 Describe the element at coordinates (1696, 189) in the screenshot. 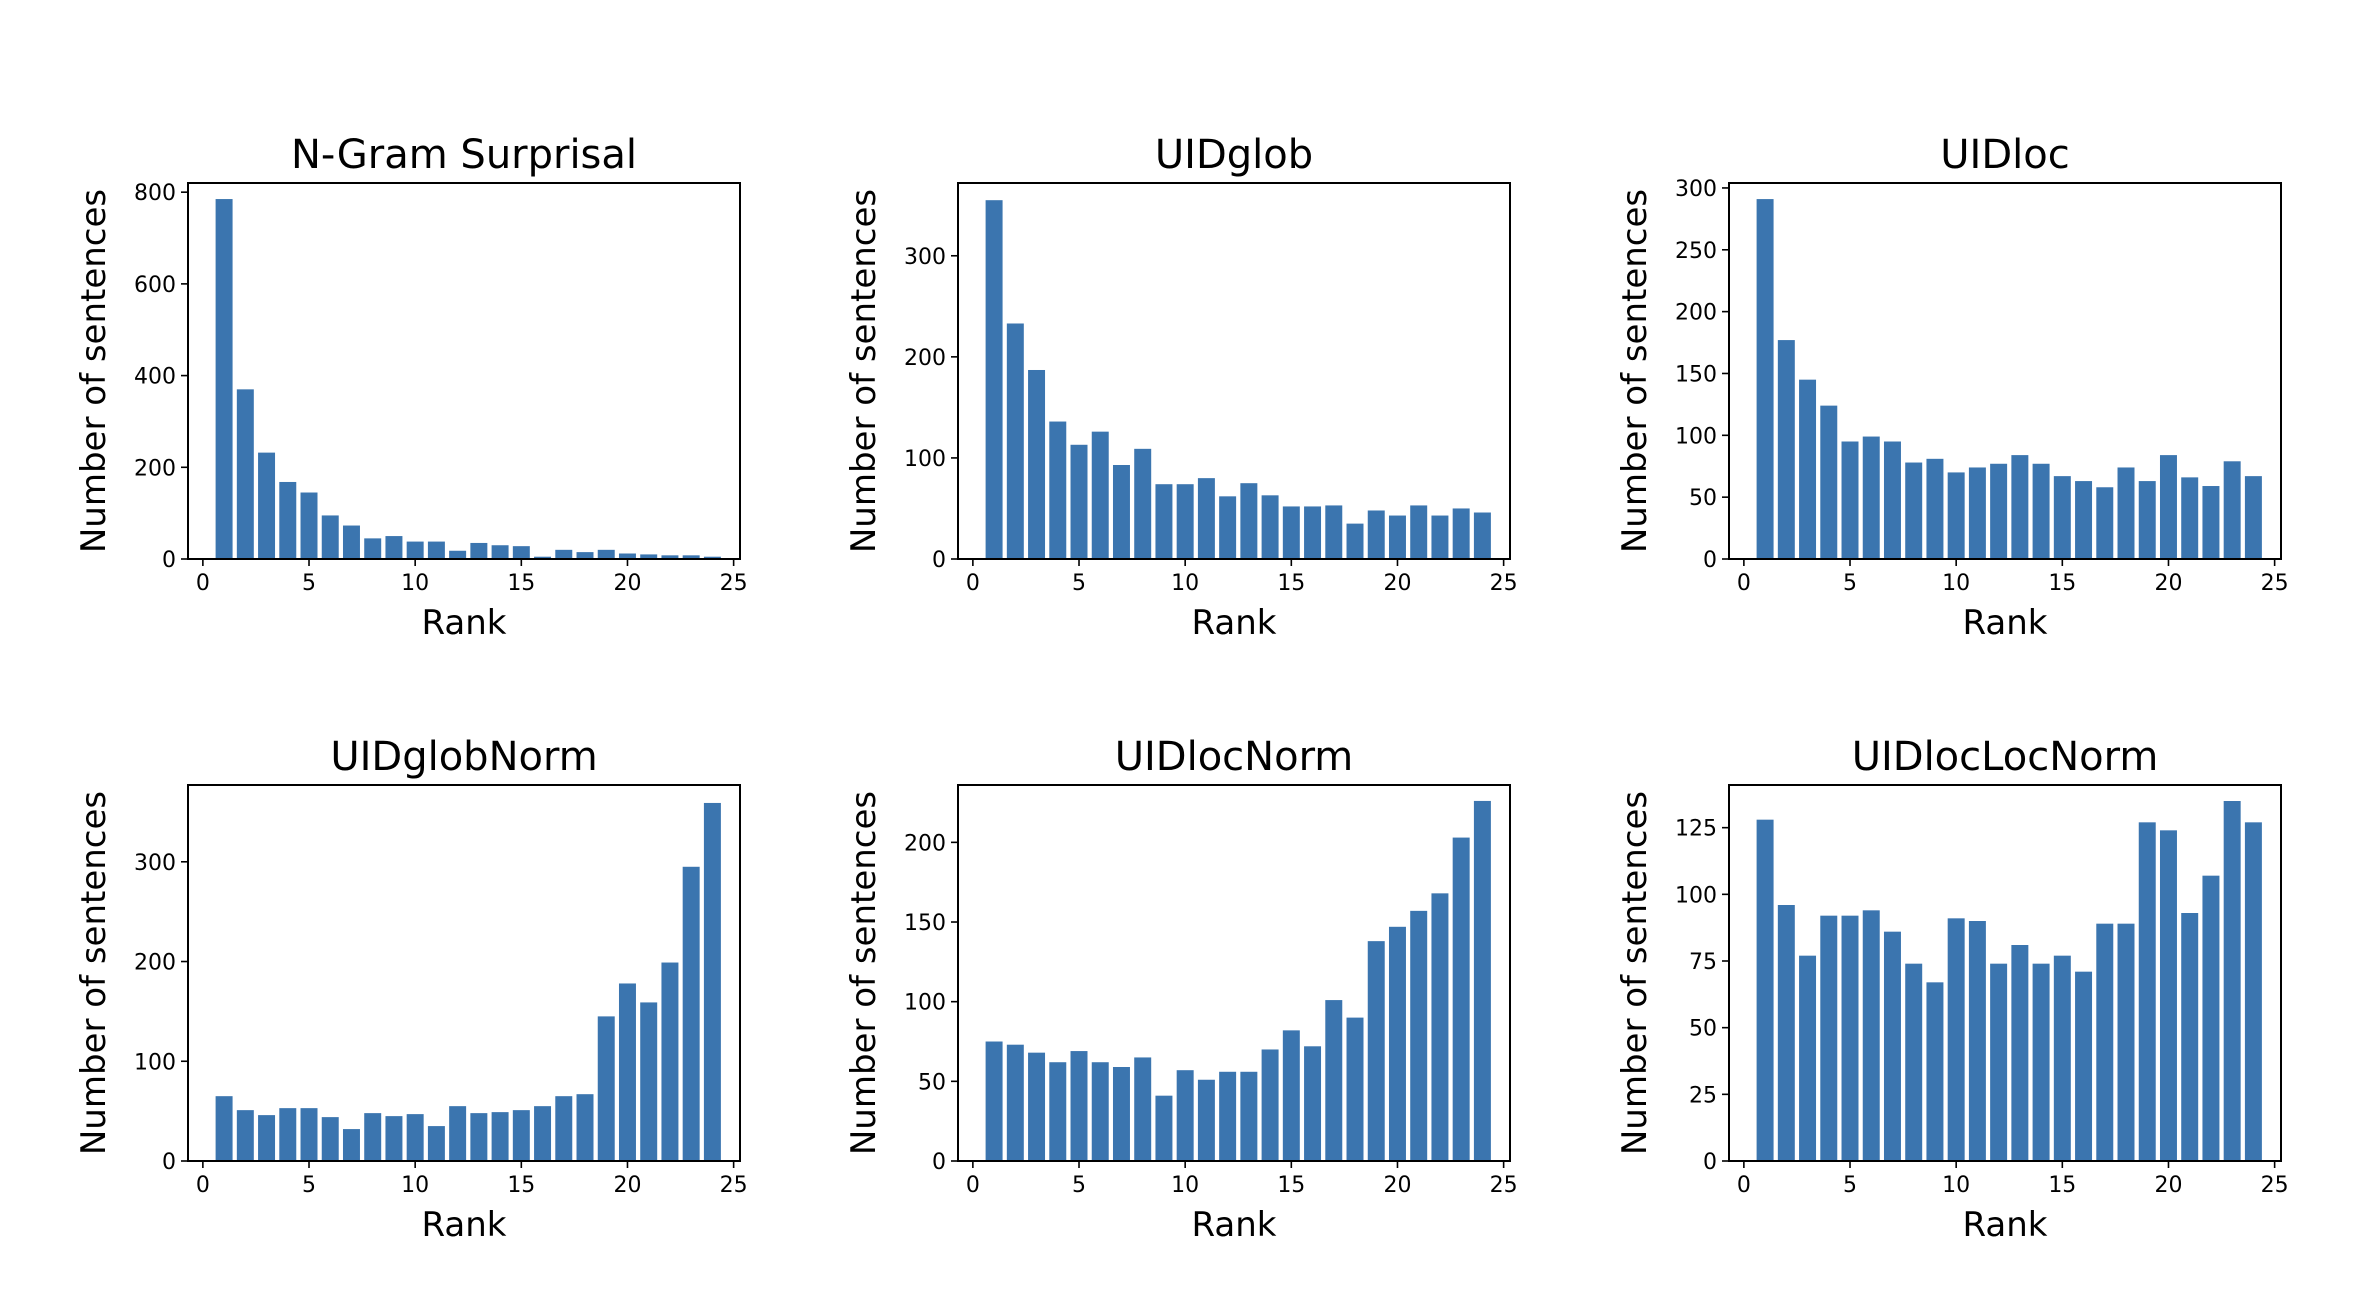

I see `y-tick-label: 300` at that location.